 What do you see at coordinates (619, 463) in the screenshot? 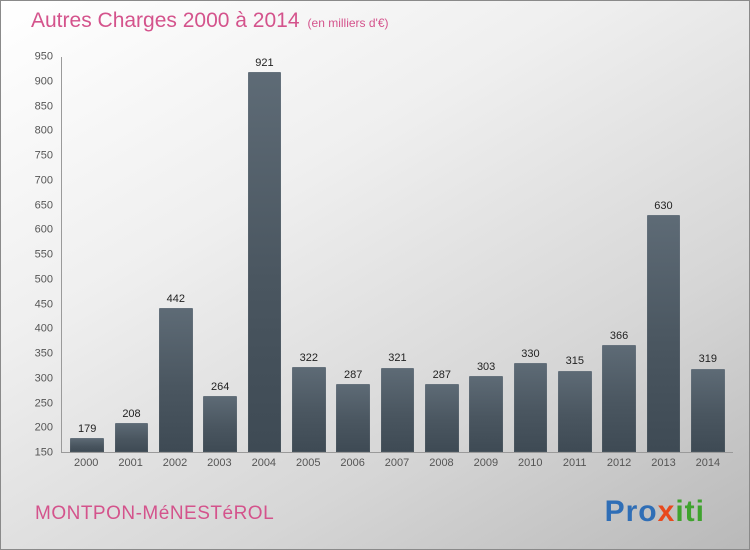
I see `x-tick-label: 2012` at bounding box center [619, 463].